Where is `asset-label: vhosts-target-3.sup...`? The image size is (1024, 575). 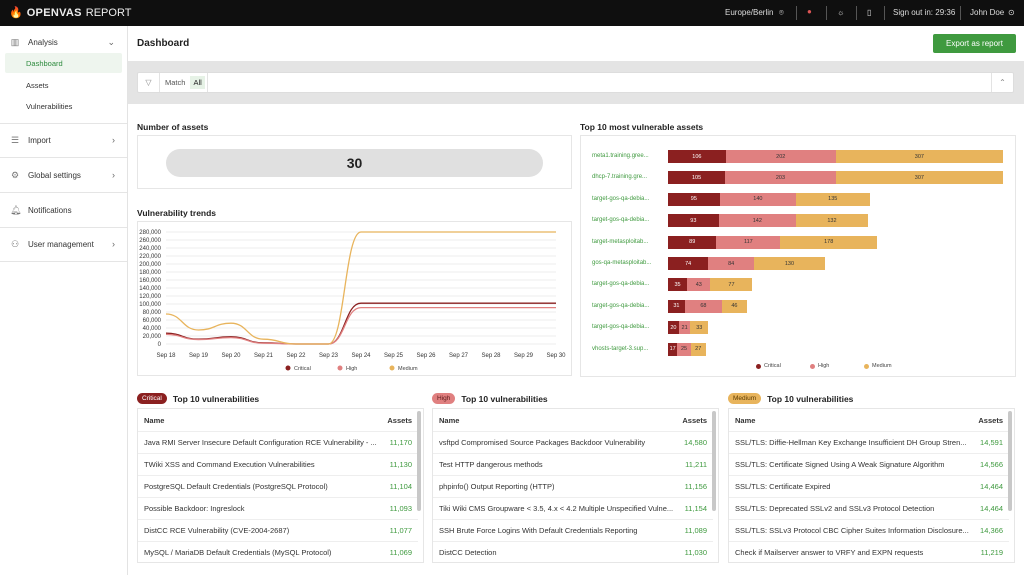 asset-label: vhosts-target-3.sup... is located at coordinates (620, 348).